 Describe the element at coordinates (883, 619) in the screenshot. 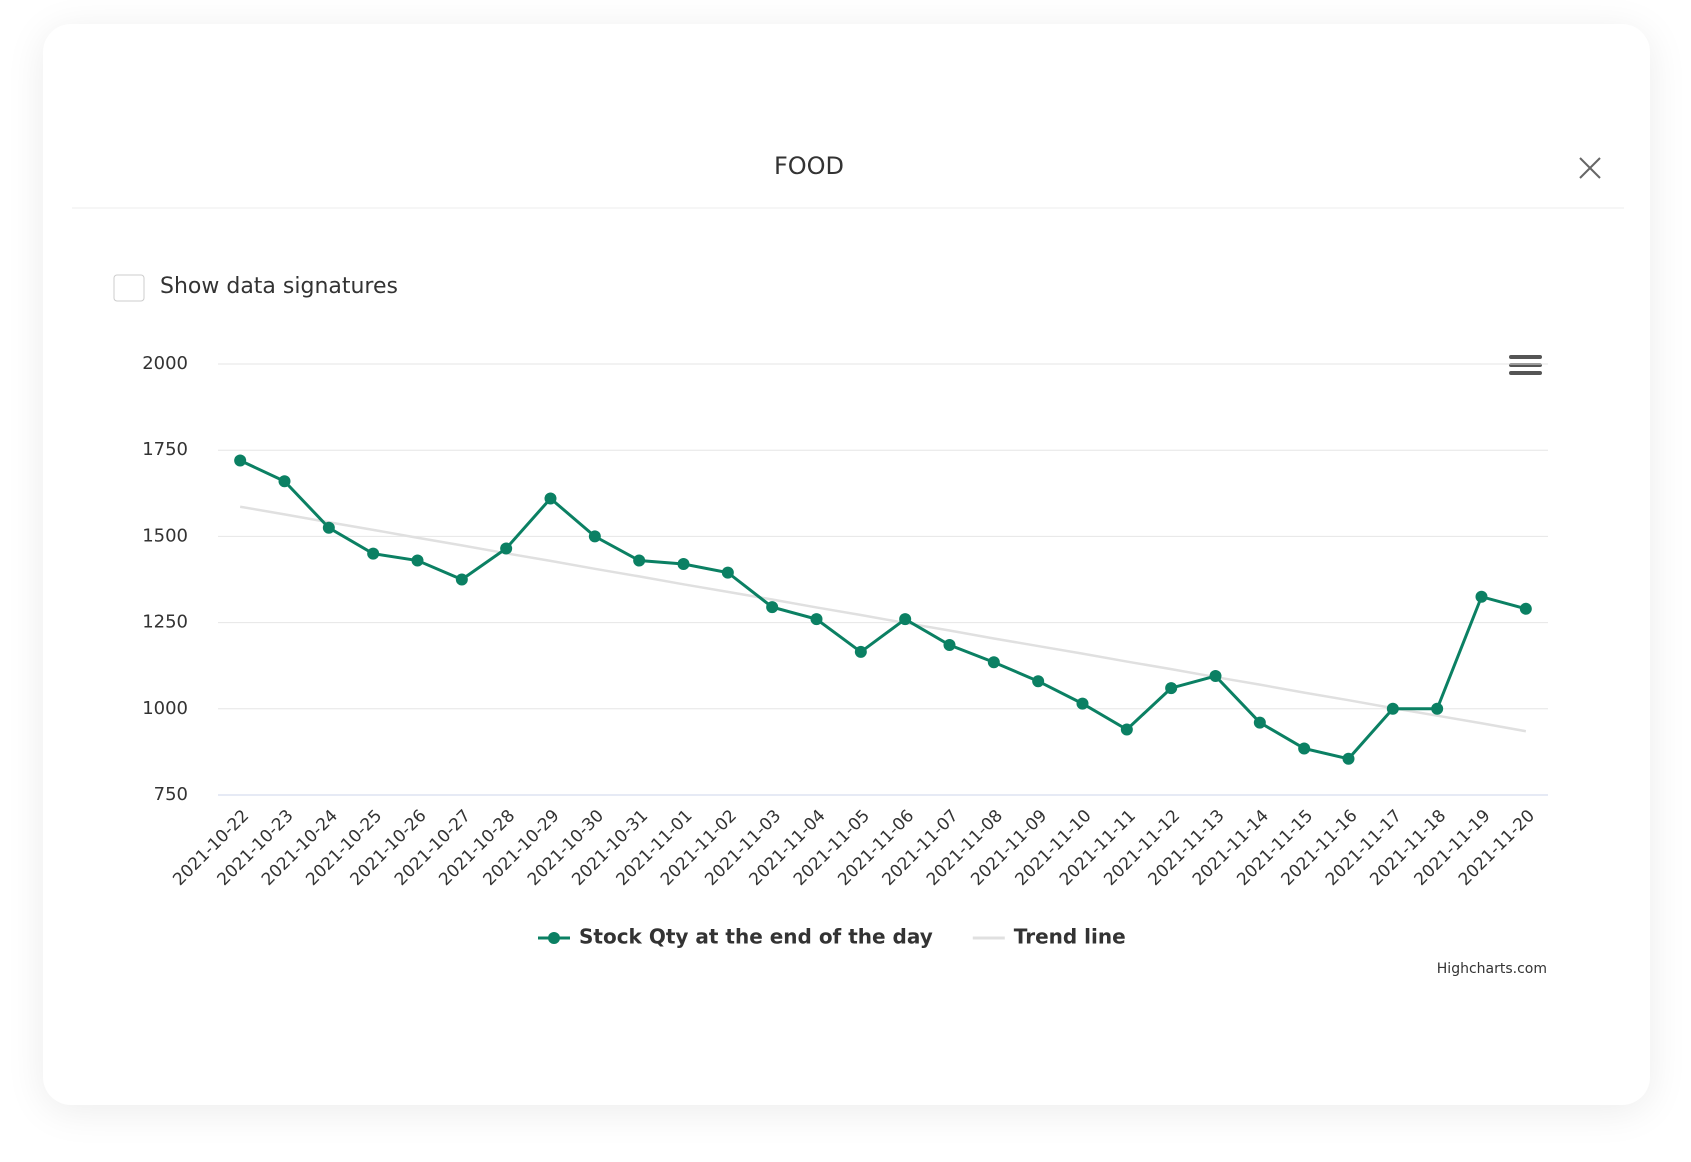

I see `series-line` at that location.